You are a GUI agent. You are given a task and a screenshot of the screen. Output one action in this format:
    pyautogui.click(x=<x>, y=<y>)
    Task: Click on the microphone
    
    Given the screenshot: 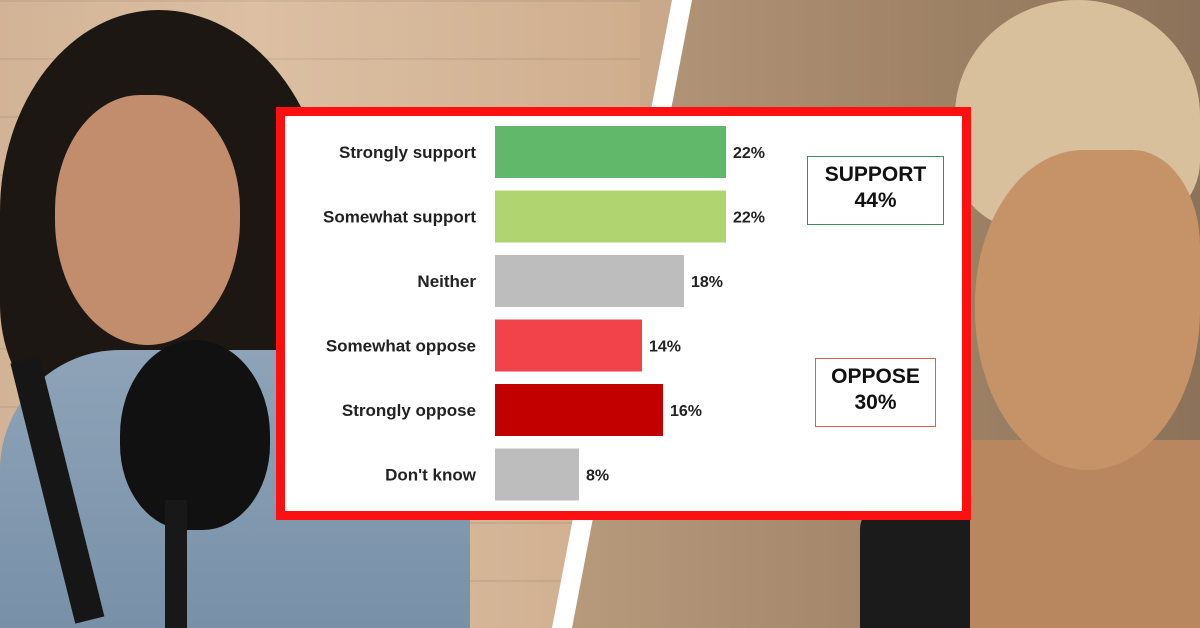 What is the action you would take?
    pyautogui.click(x=195, y=435)
    